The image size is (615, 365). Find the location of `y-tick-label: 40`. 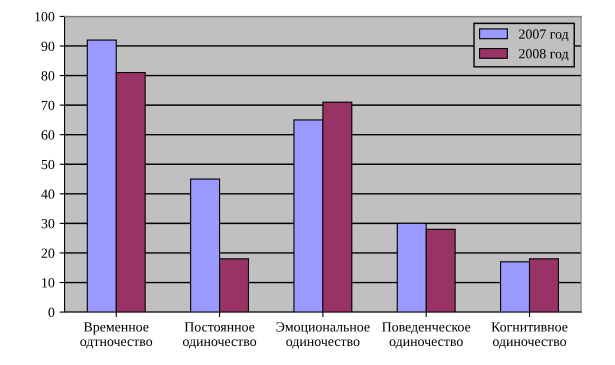

y-tick-label: 40 is located at coordinates (47, 194).